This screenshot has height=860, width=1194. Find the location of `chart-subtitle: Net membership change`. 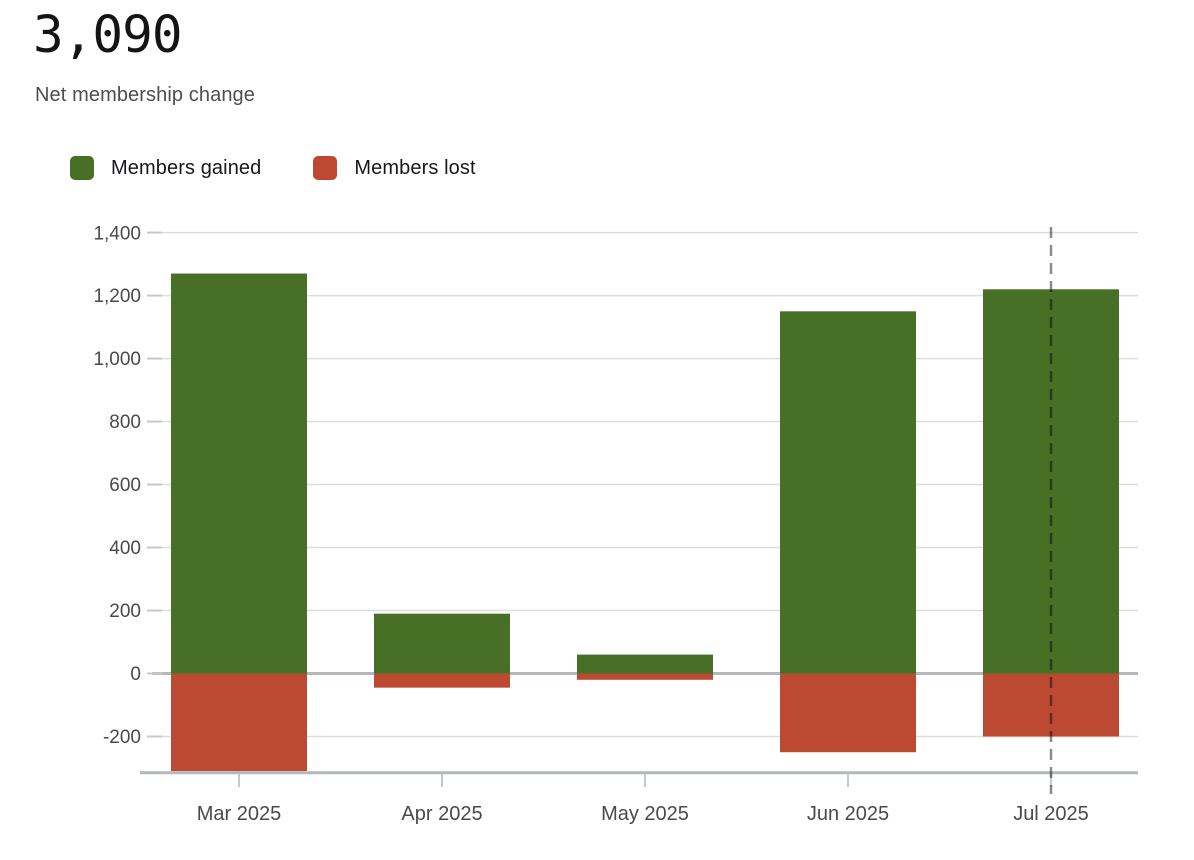

chart-subtitle: Net membership change is located at coordinates (145, 95).